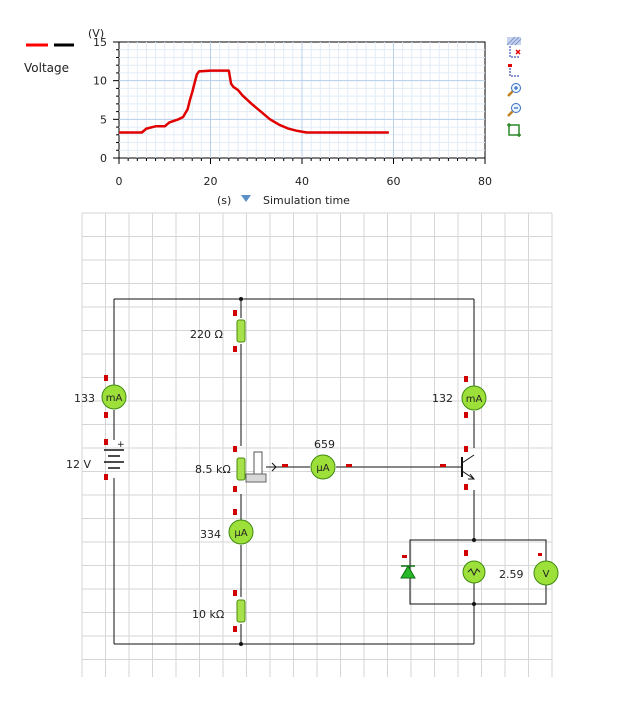  I want to click on x-tick-label: 40, so click(302, 181).